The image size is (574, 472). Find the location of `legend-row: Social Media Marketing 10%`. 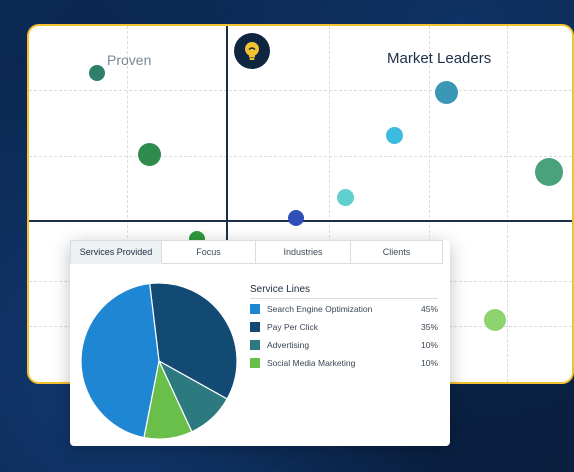

legend-row: Social Media Marketing 10% is located at coordinates (344, 366).